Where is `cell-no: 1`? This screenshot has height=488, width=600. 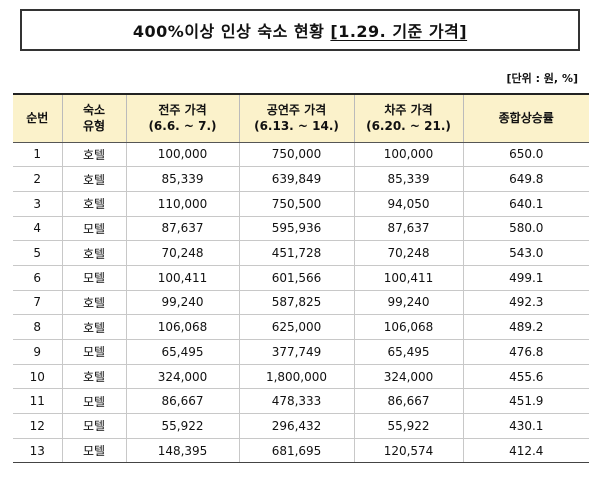
cell-no: 1 is located at coordinates (38, 155).